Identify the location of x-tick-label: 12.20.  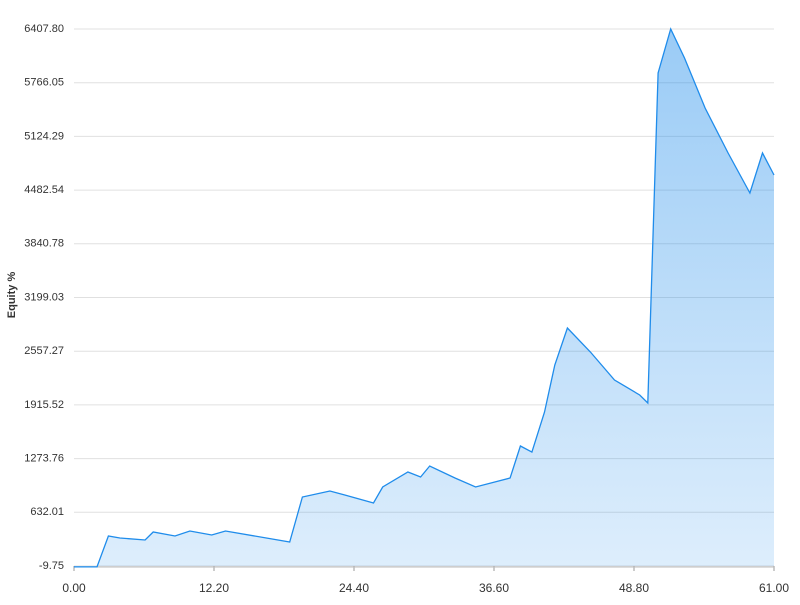
(214, 588).